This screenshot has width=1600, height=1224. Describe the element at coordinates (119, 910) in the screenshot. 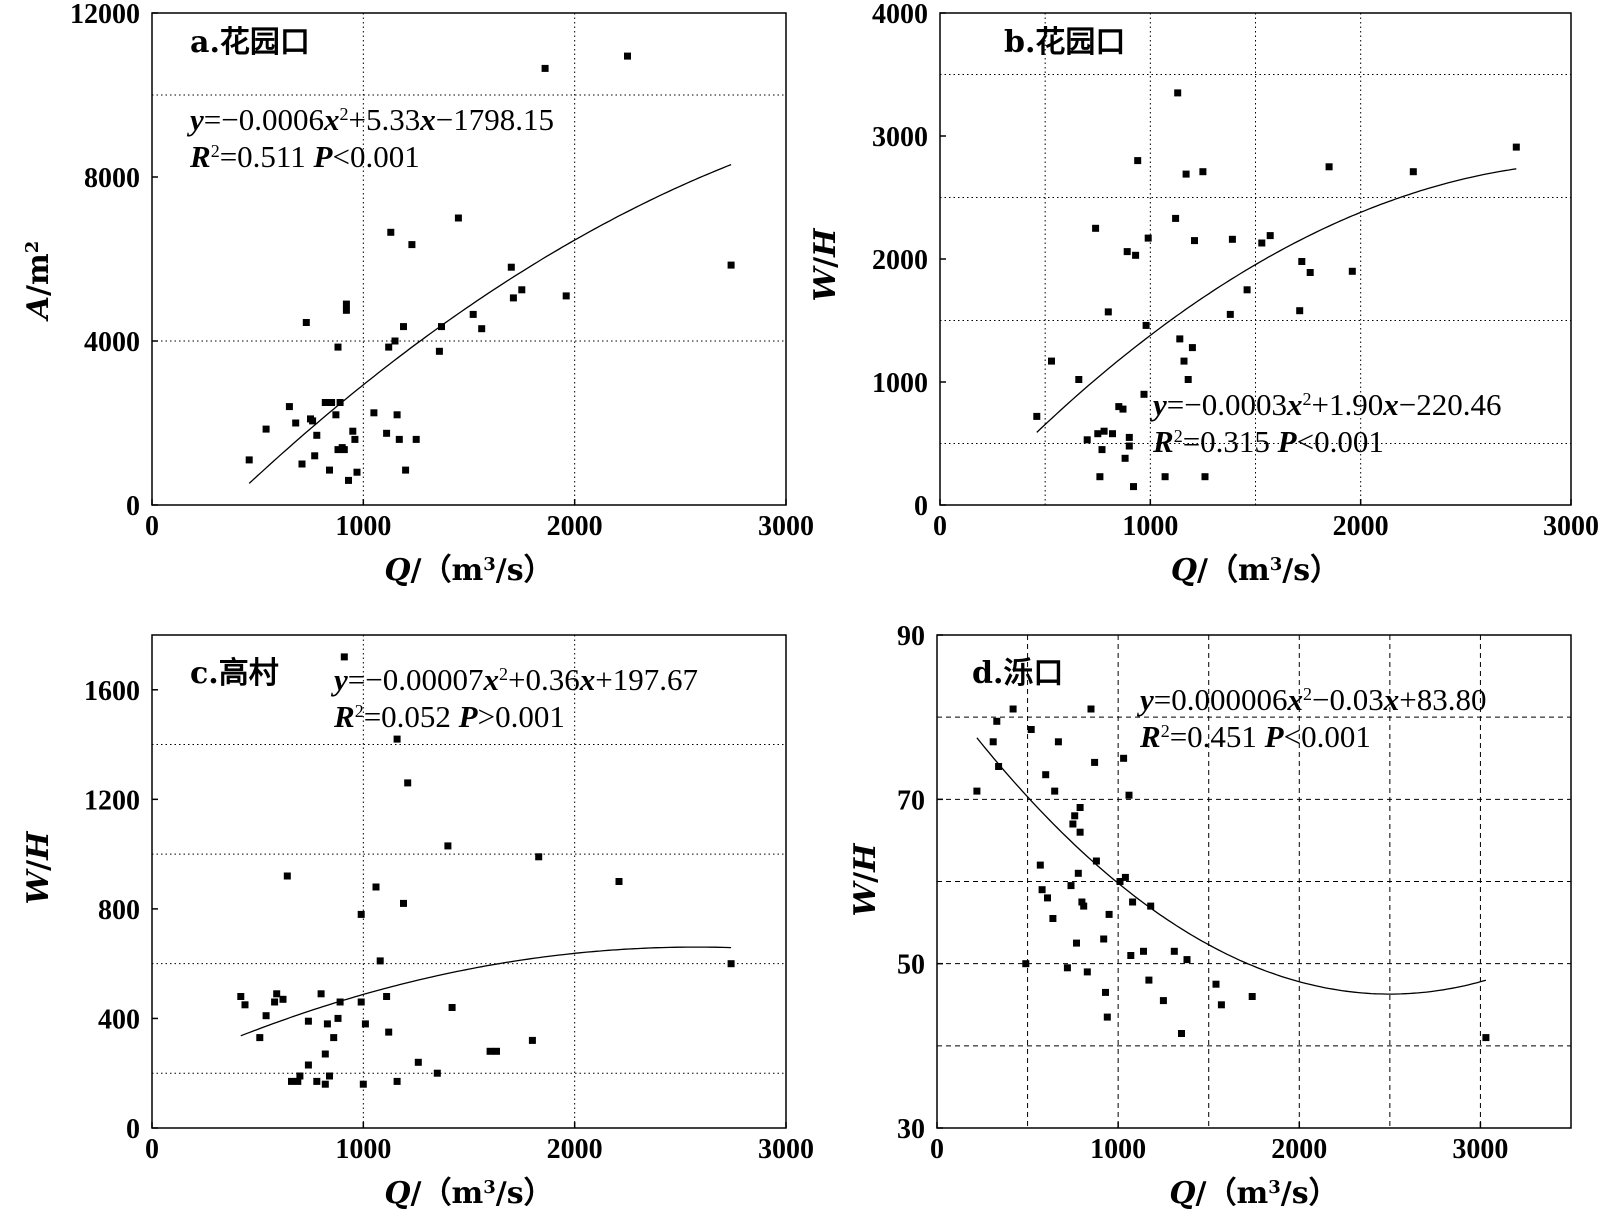

I see `y-tick-label: 800` at that location.